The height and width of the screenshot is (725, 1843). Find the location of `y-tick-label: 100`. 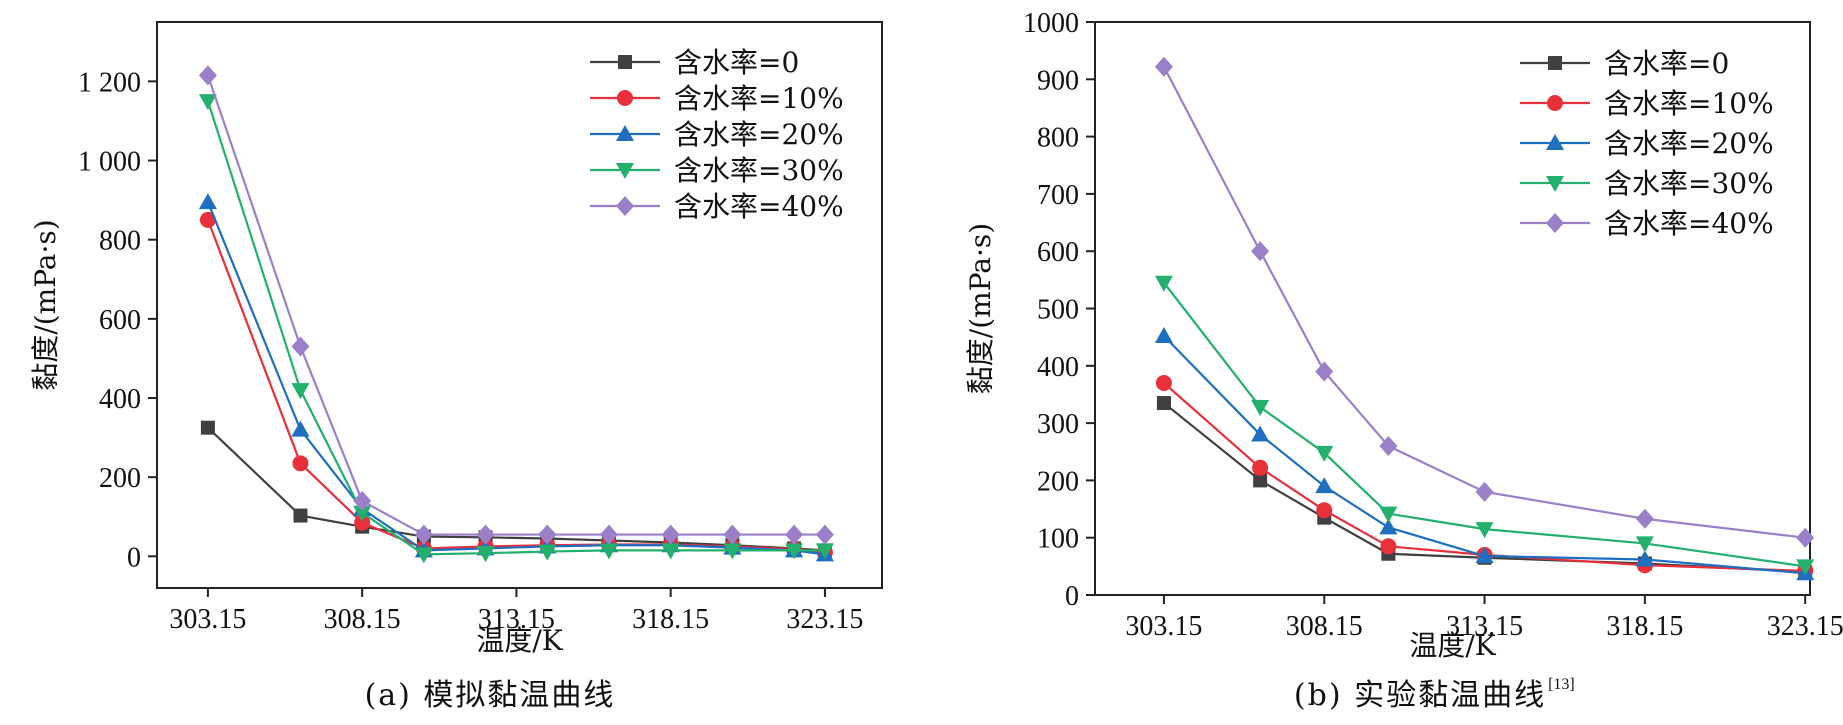

y-tick-label: 100 is located at coordinates (1058, 539).